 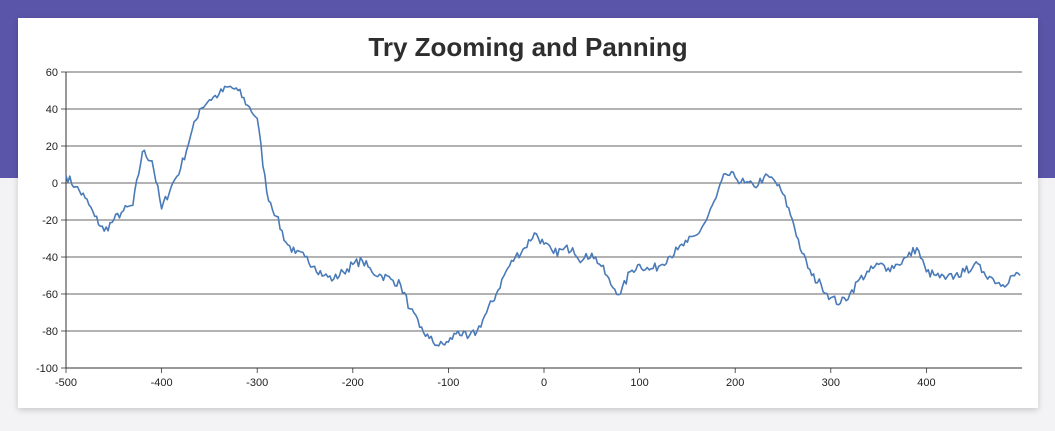 What do you see at coordinates (52, 73) in the screenshot?
I see `y-tick-label: 60` at bounding box center [52, 73].